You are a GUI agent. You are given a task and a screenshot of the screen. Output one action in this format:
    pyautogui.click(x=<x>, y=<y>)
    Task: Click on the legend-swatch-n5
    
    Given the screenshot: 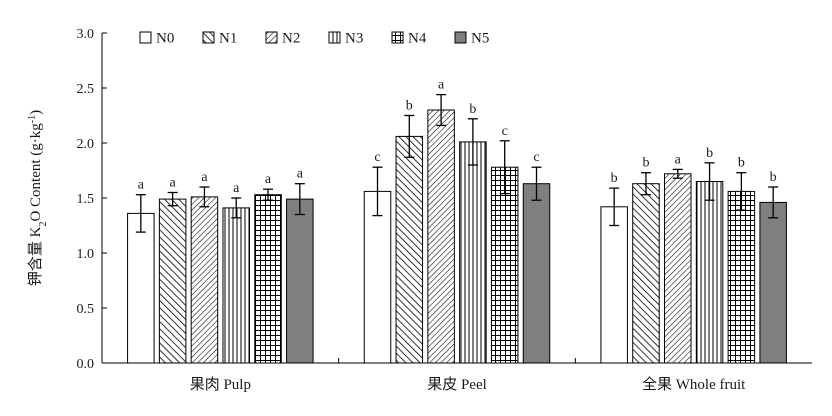 What is the action you would take?
    pyautogui.click(x=460, y=37)
    